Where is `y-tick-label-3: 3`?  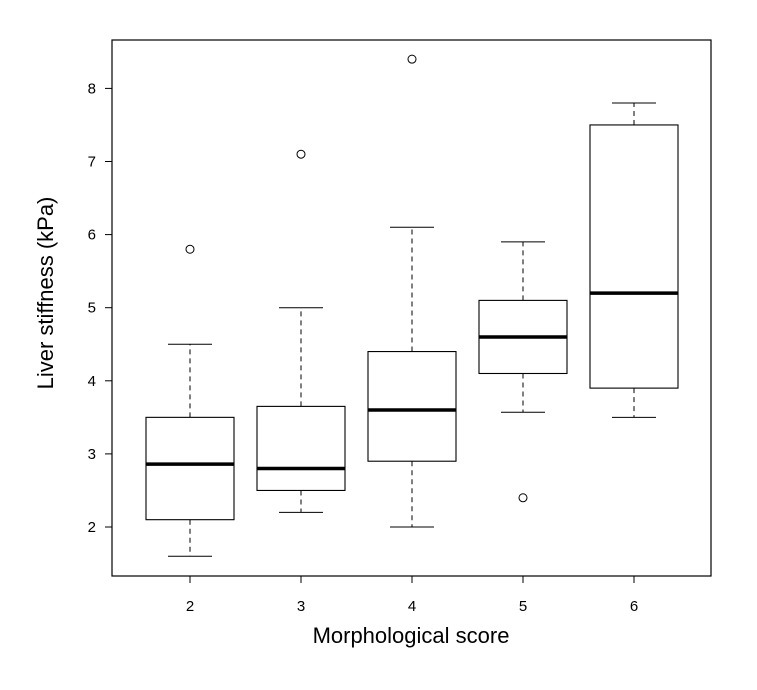
y-tick-label-3: 3 is located at coordinates (92, 454).